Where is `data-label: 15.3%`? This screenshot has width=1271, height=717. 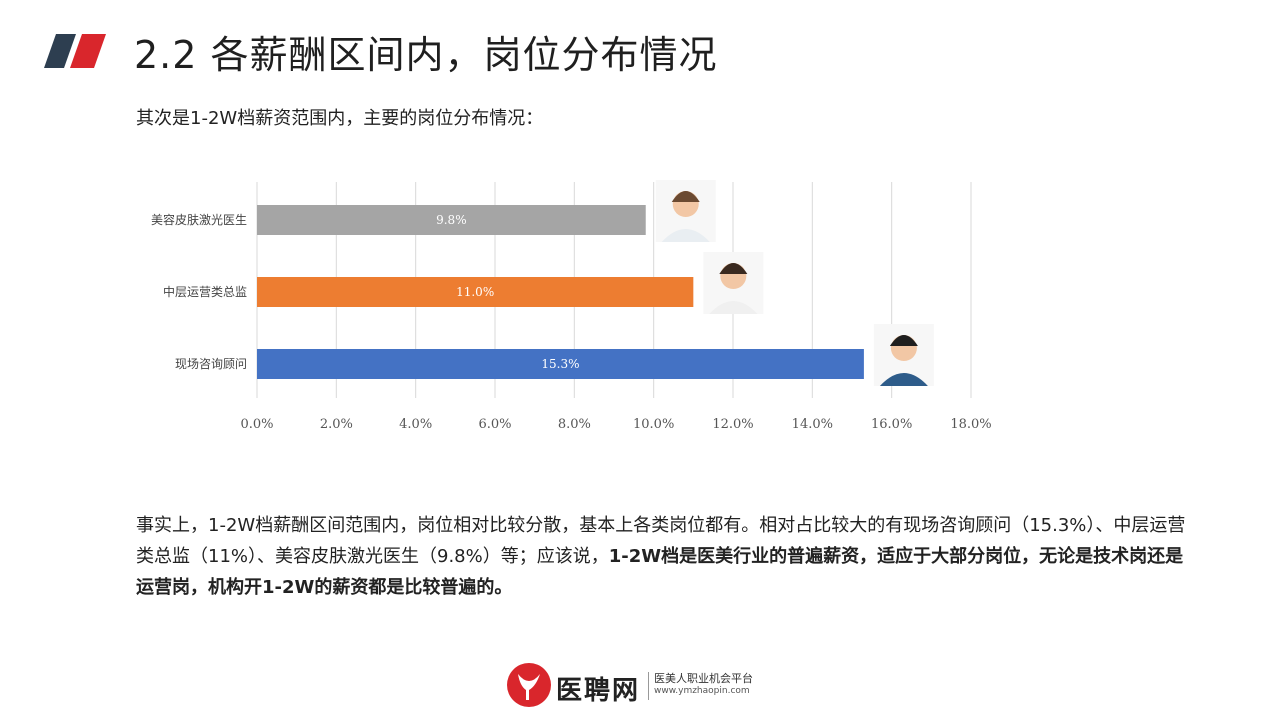
data-label: 15.3% is located at coordinates (560, 364).